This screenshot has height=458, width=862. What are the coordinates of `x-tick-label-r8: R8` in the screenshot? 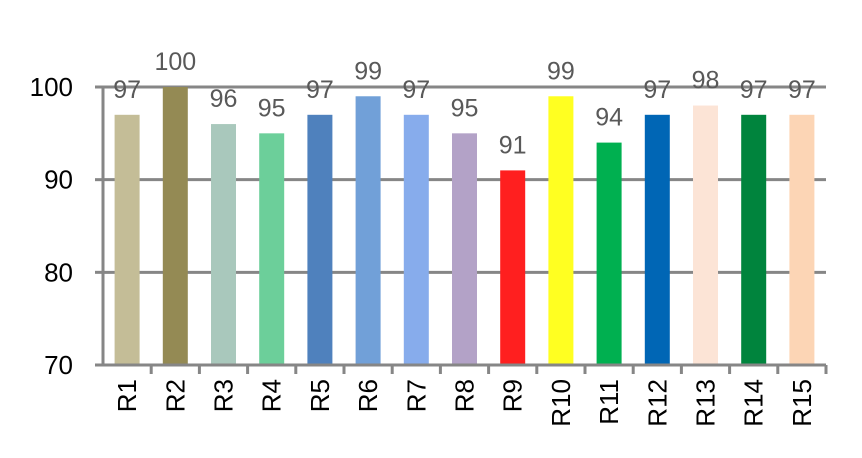 It's located at (465, 395).